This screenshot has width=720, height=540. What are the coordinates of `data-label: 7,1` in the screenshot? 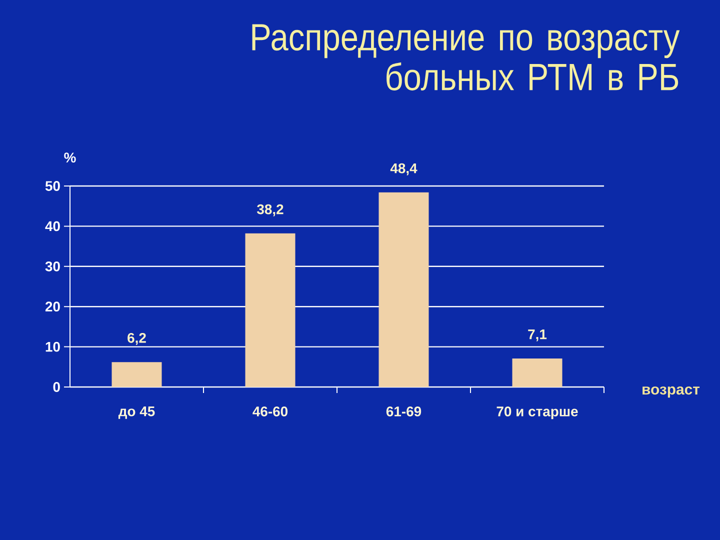 It's located at (537, 336).